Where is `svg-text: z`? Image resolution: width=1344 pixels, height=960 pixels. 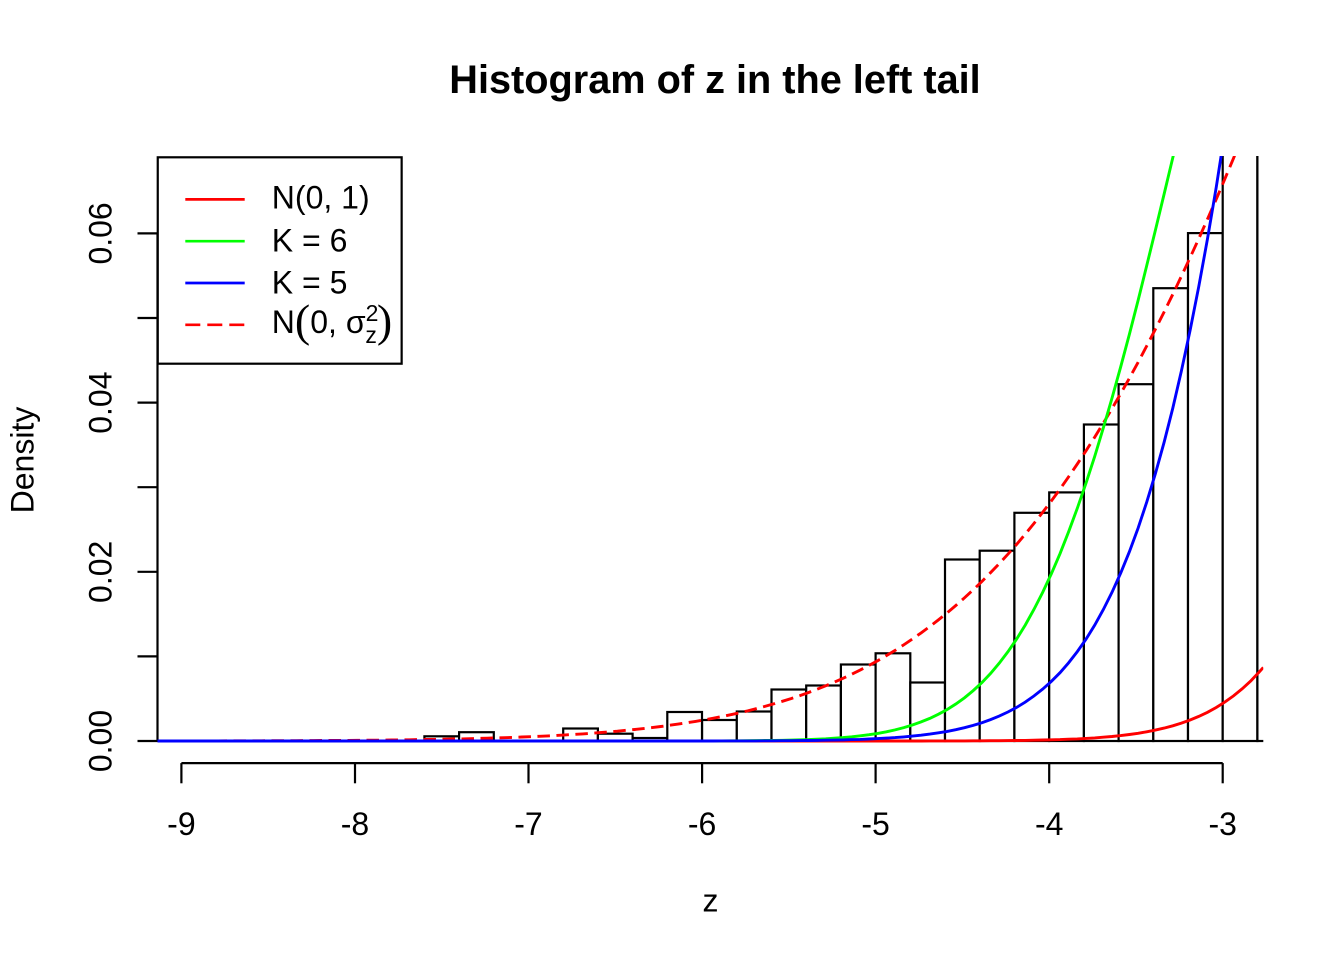
svg-text: z is located at coordinates (711, 900).